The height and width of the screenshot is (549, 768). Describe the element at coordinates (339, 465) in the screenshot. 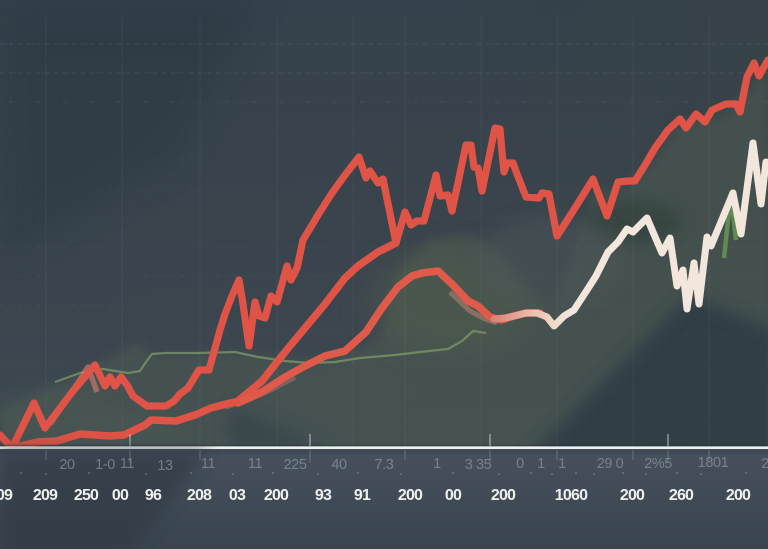

I see `svg-text: 40` at that location.